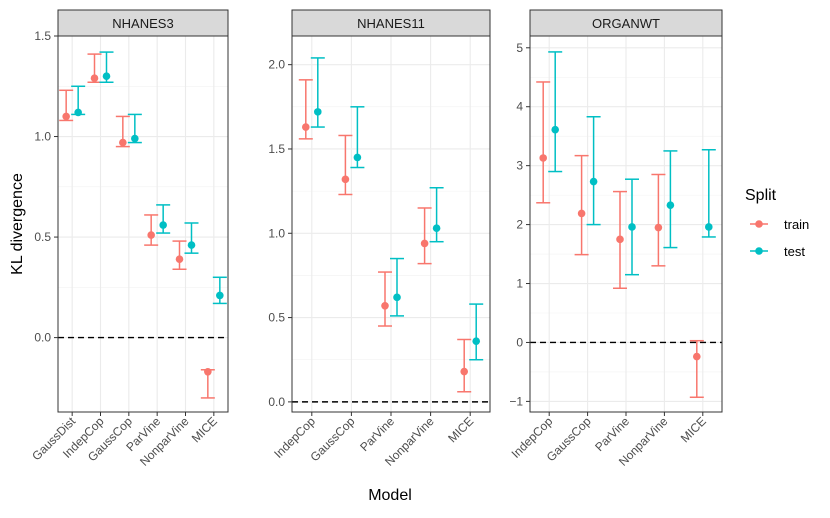 The image size is (830, 518). What do you see at coordinates (794, 251) in the screenshot?
I see `legend-label: test` at bounding box center [794, 251].